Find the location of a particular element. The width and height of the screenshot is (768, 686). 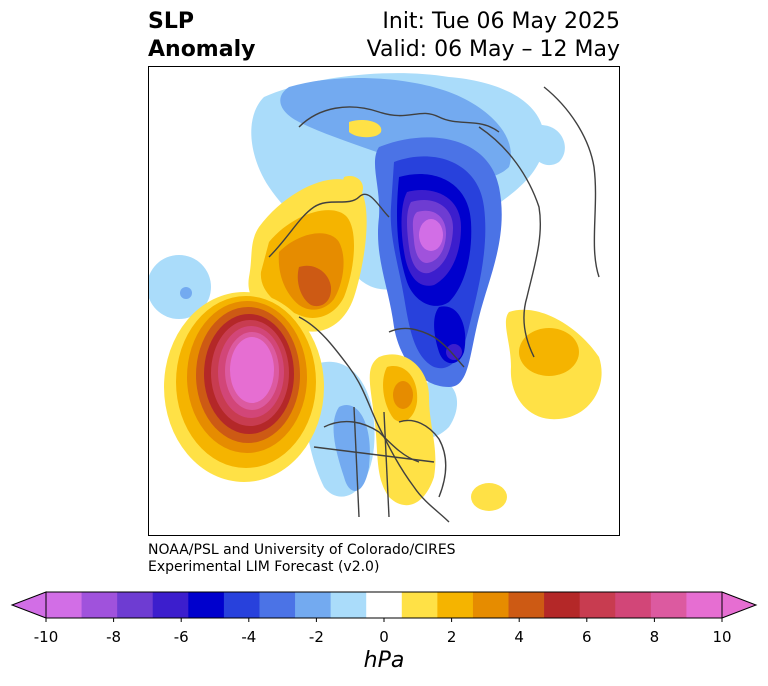

colorbar-tick-label: 10 is located at coordinates (722, 637).